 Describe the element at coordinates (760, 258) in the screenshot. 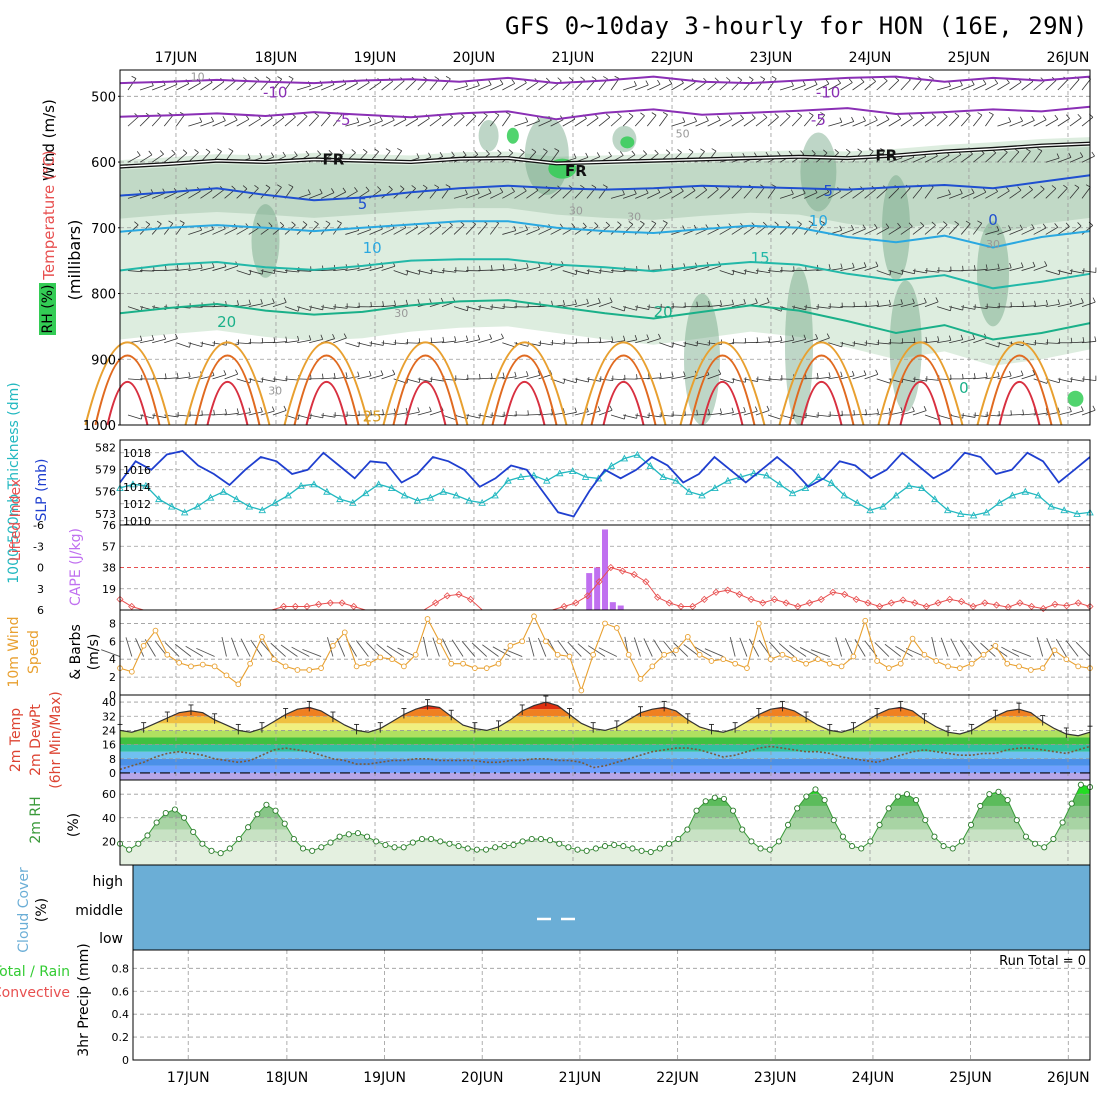

I see `isotherm-label: 15` at that location.